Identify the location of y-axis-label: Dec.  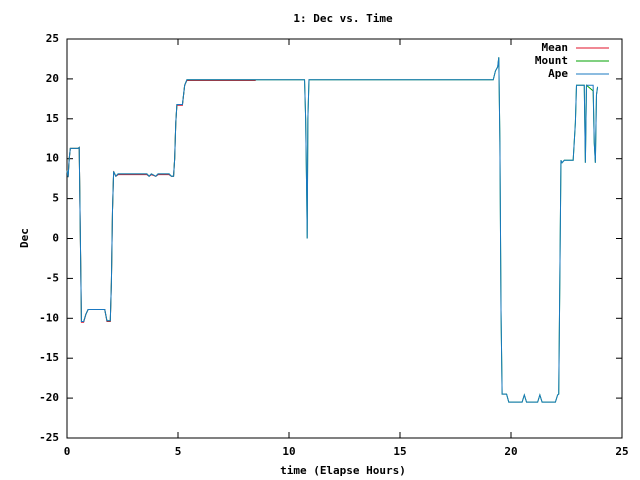
(24, 238).